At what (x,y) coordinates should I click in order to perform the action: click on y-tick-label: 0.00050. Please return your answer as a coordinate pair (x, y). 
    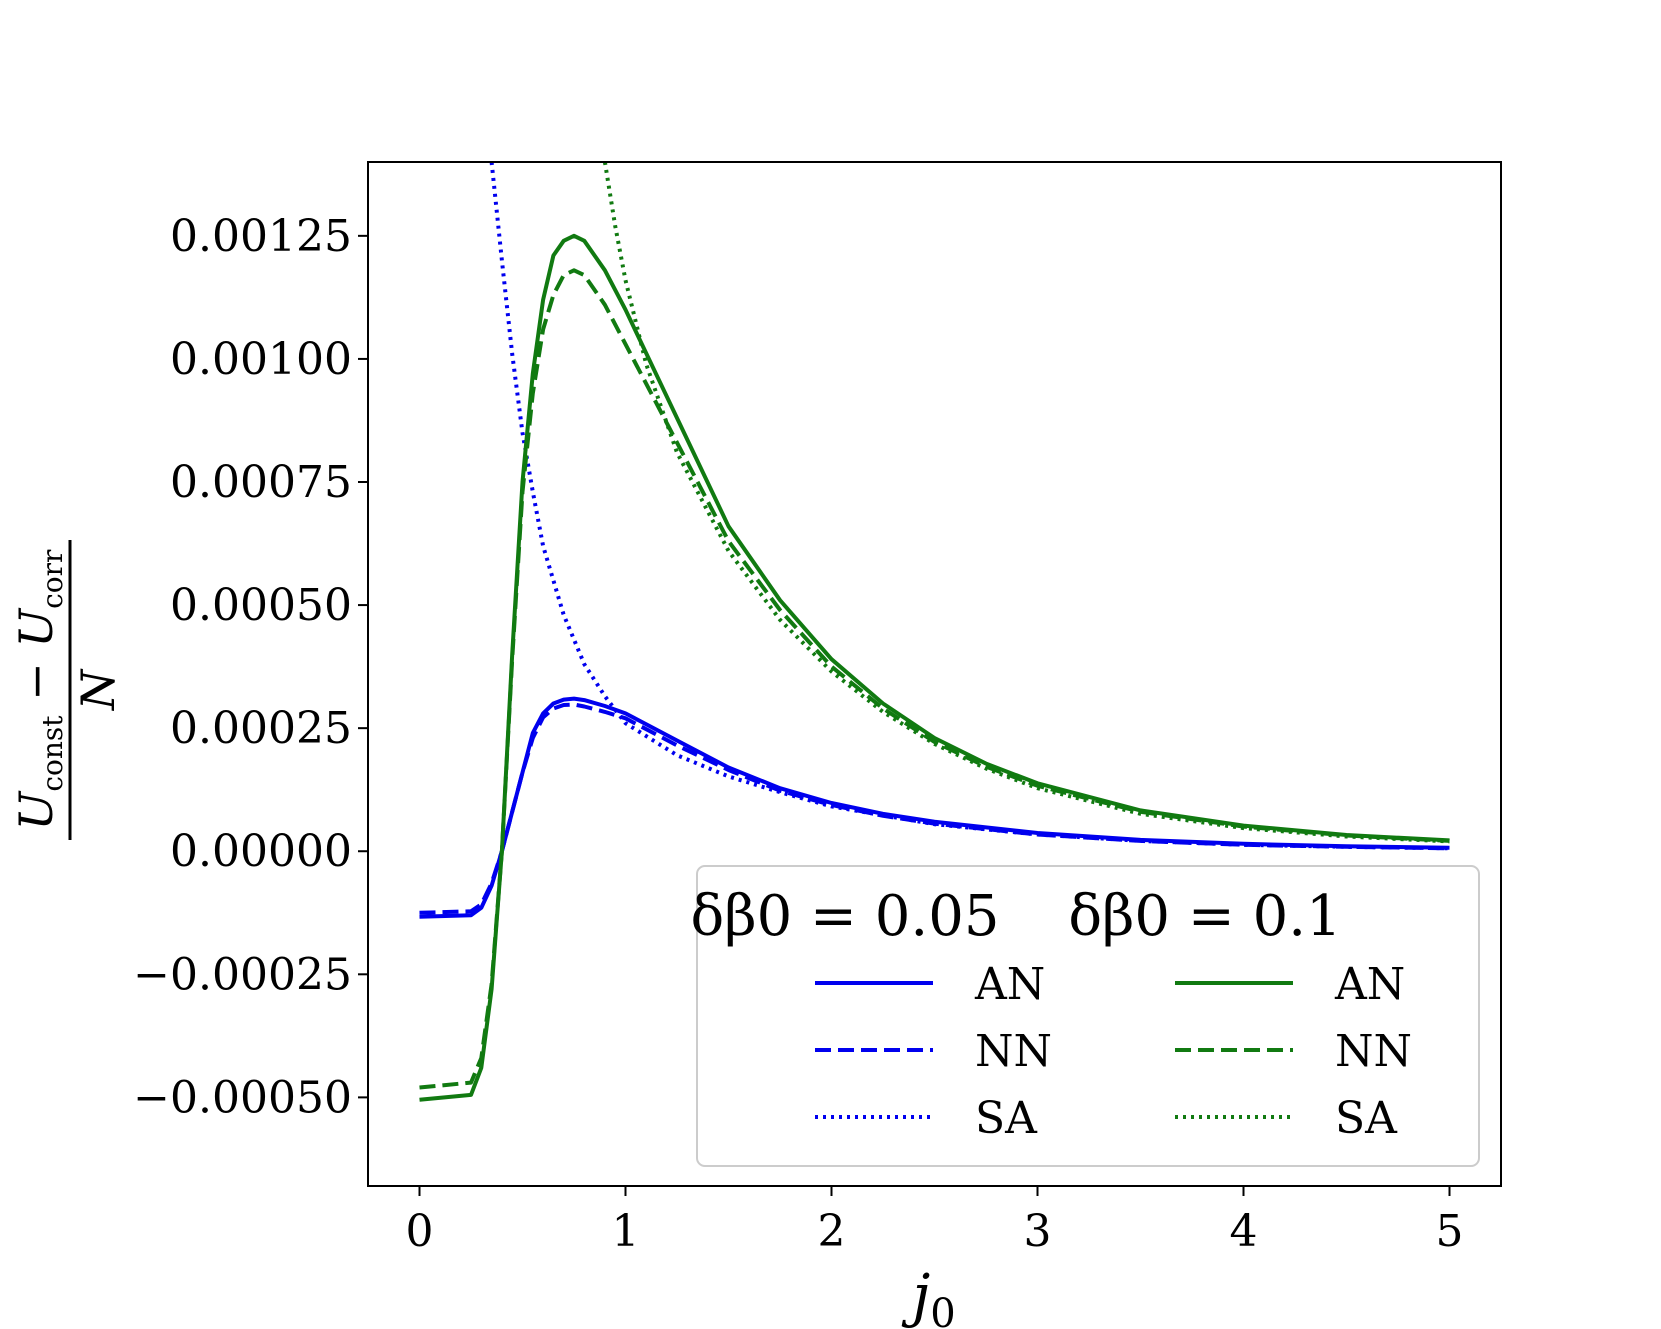
    Looking at the image, I should click on (261, 605).